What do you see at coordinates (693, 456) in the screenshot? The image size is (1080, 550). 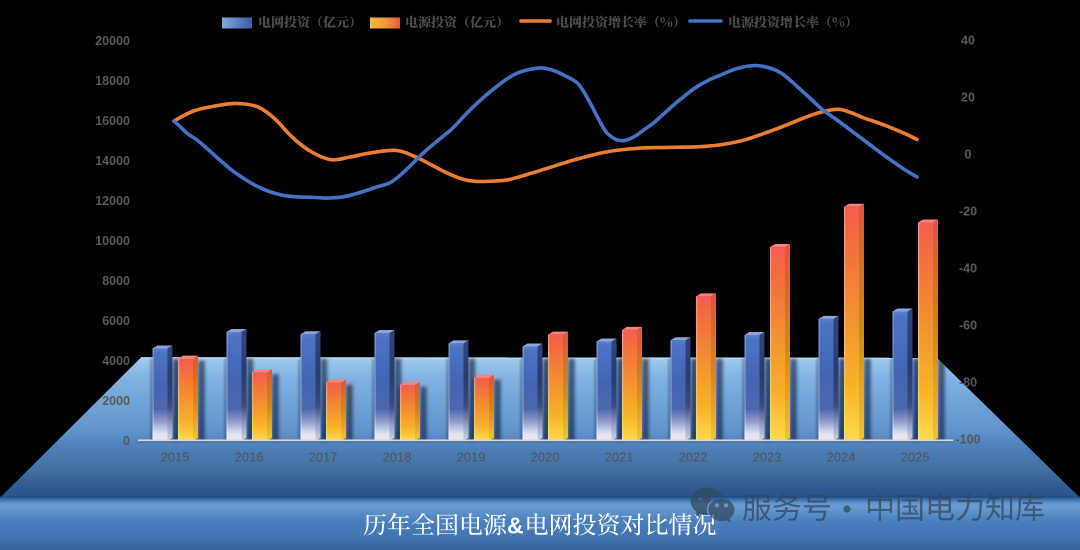 I see `svg-text: 2022` at bounding box center [693, 456].